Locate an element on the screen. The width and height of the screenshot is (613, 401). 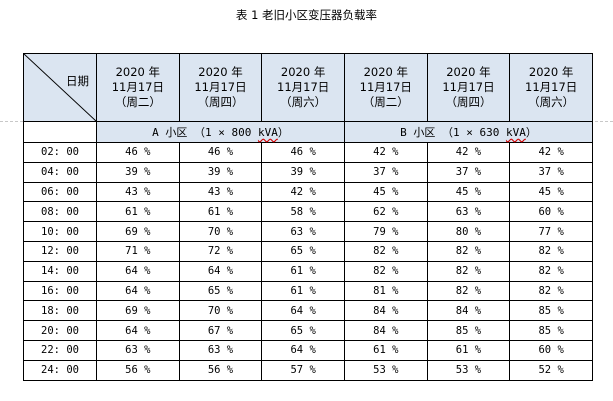
time-cell: 16: 00 is located at coordinates (60, 291).